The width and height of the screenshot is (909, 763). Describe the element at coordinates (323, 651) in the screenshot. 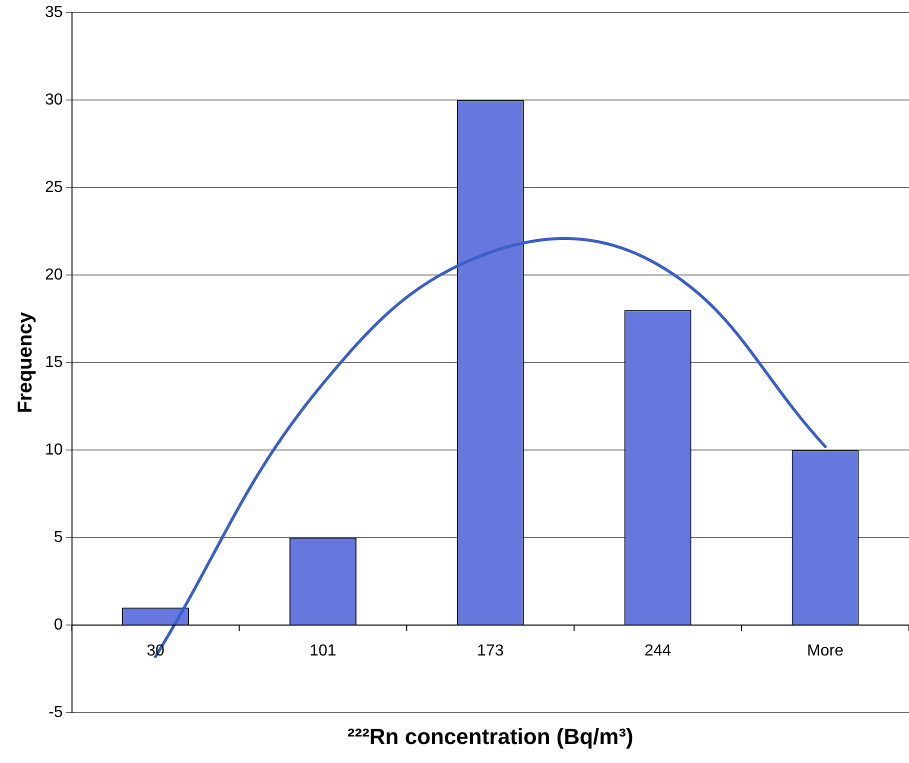

I see `x-tick-label: 101` at that location.